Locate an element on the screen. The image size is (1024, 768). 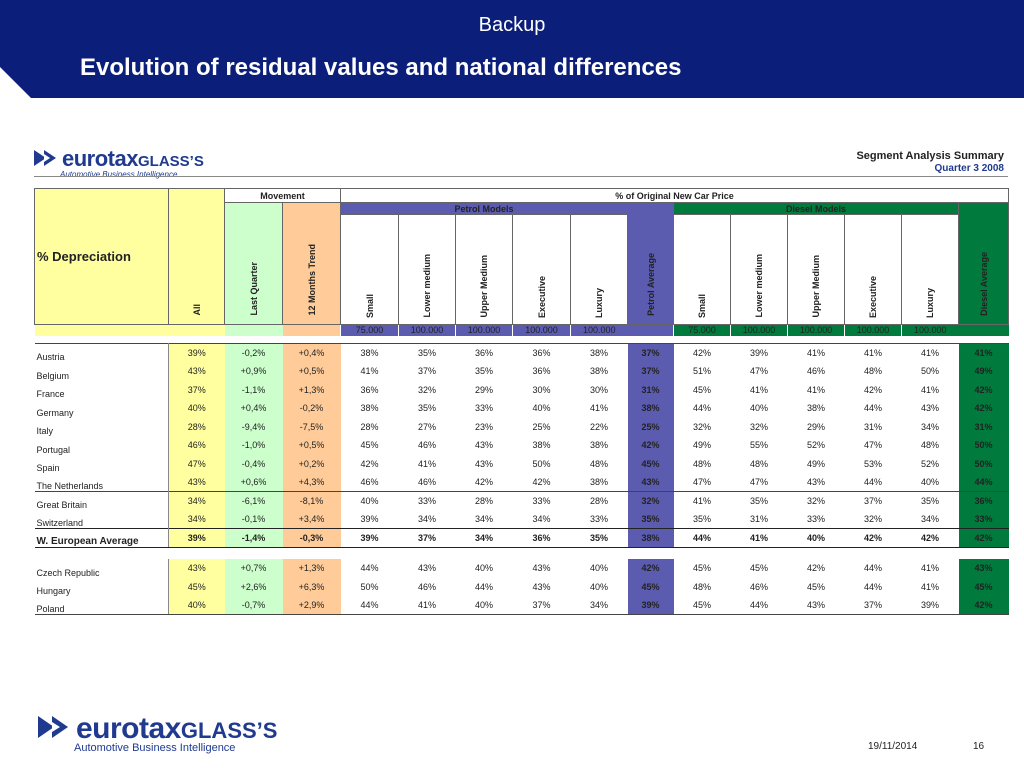
summary-quarter: Quarter 3 2008 is located at coordinates (969, 168).